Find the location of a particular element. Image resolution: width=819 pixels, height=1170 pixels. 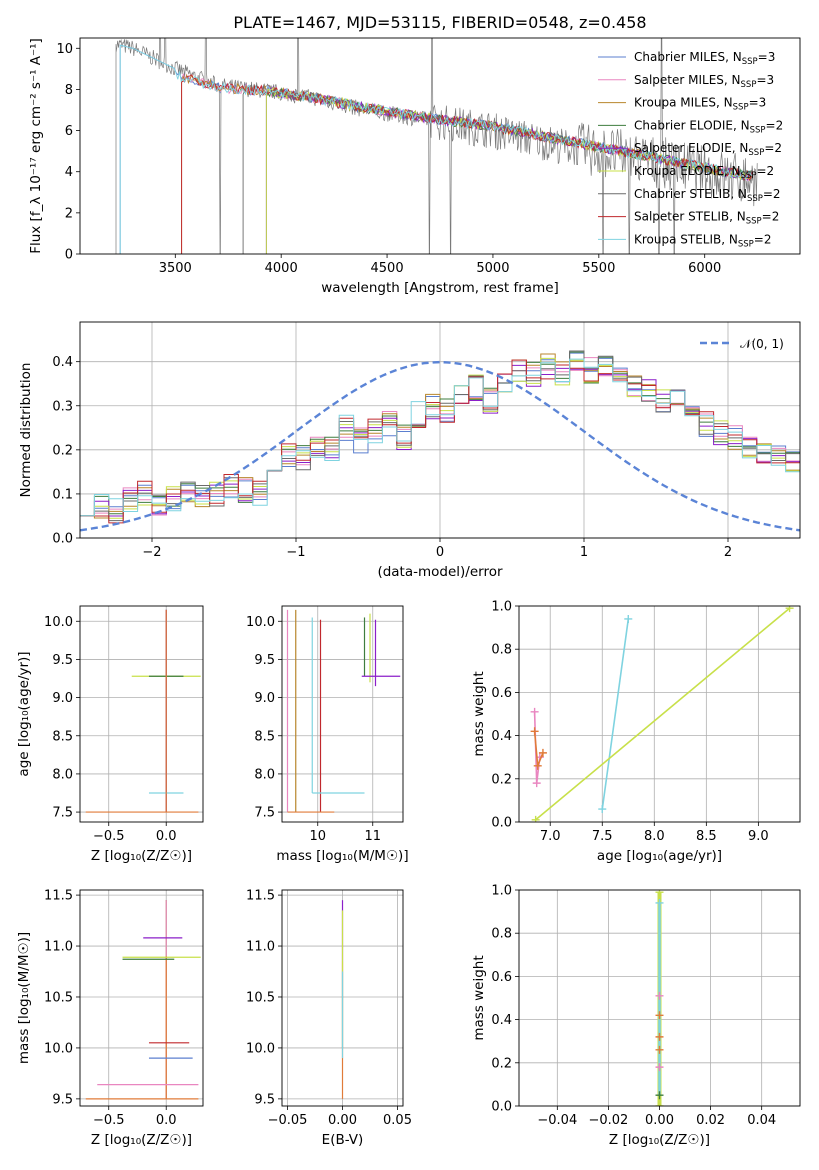

x-axis-label: E(B-V) is located at coordinates (343, 1140).